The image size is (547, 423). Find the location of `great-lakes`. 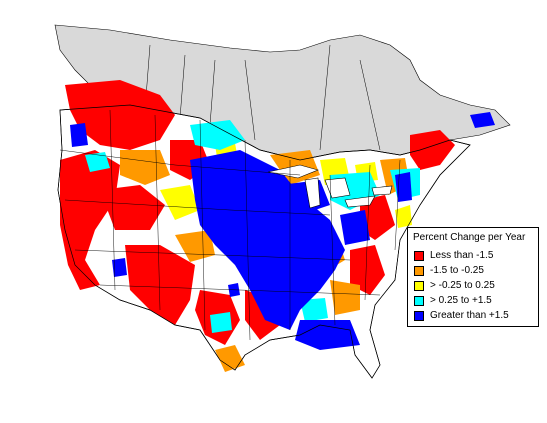

great-lakes is located at coordinates (330, 186).